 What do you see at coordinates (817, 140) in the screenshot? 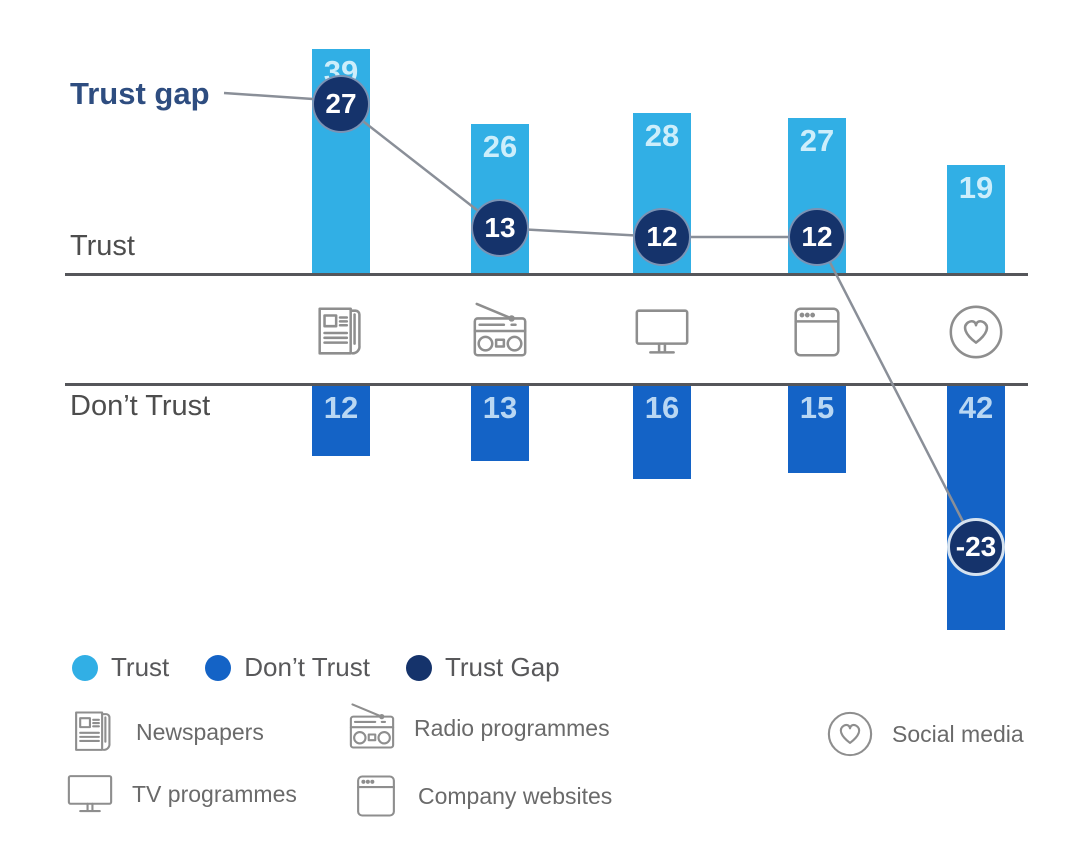
I see `trust-value: 27` at bounding box center [817, 140].